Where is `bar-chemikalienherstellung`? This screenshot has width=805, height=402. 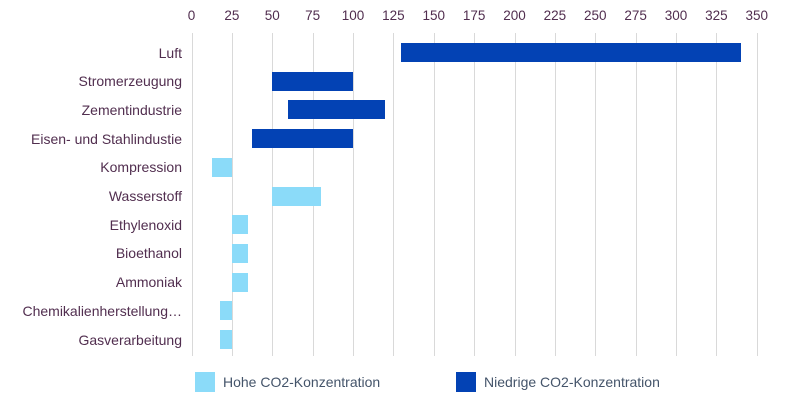 bar-chemikalienherstellung is located at coordinates (225, 311).